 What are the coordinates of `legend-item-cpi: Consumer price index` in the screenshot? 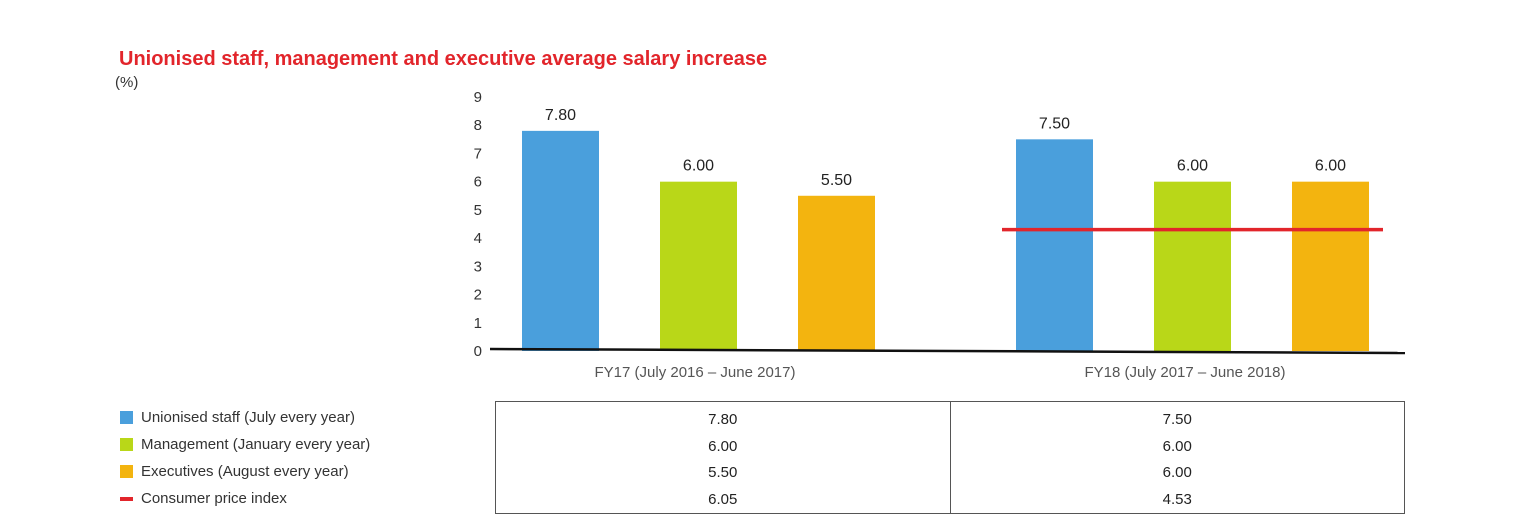 It's located at (245, 498).